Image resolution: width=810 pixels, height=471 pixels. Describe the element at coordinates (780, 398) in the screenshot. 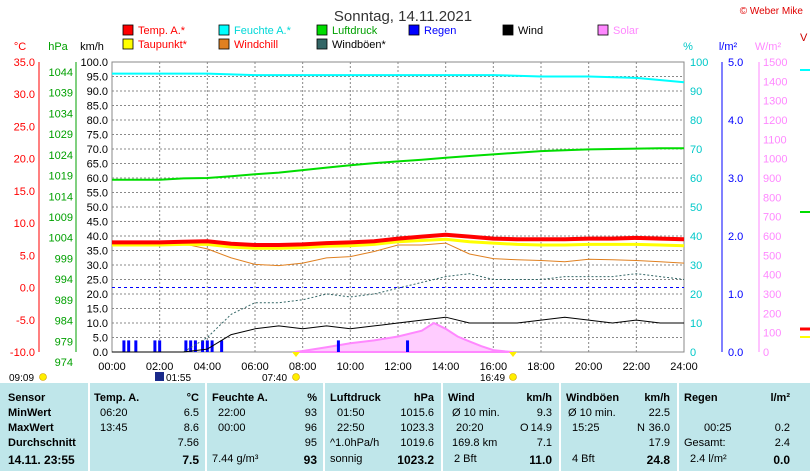

I see `header-rain-unit: l/m²` at that location.